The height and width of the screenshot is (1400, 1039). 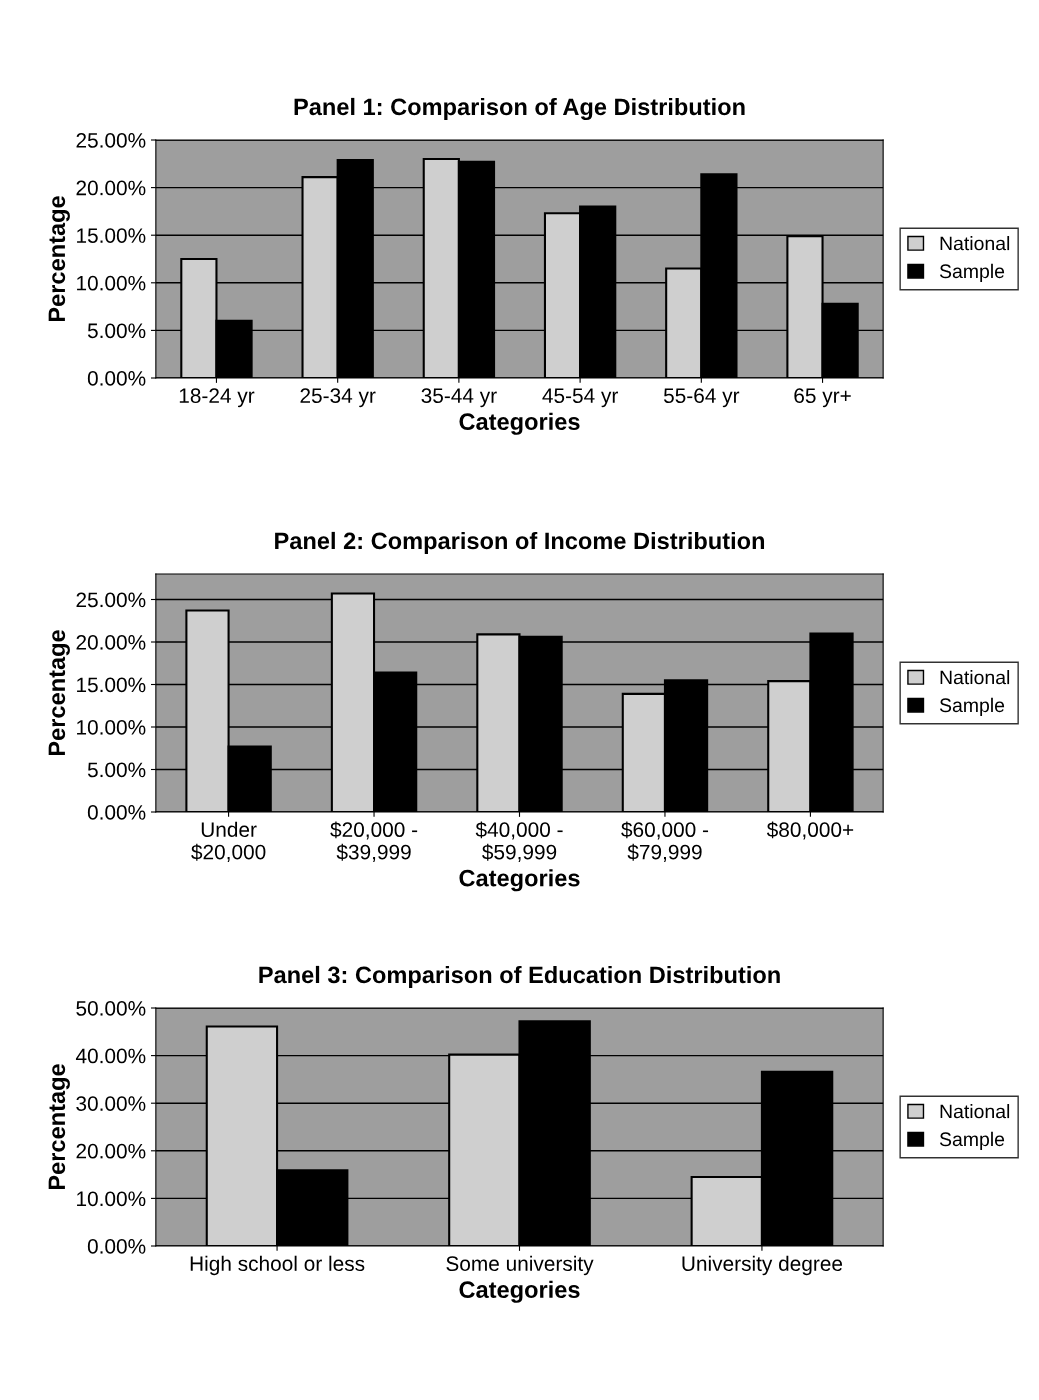 What do you see at coordinates (701, 398) in the screenshot?
I see `x-tick-label: 55-64 yr` at bounding box center [701, 398].